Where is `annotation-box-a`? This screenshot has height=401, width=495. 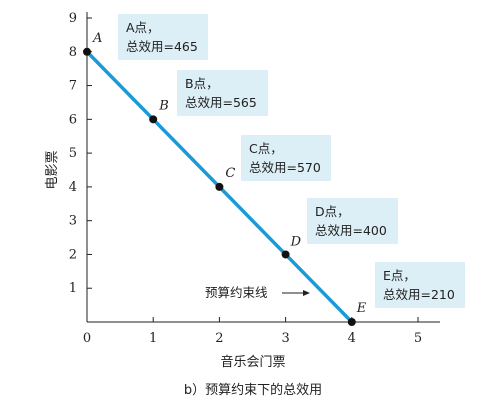 annotation-box-a is located at coordinates (163, 37).